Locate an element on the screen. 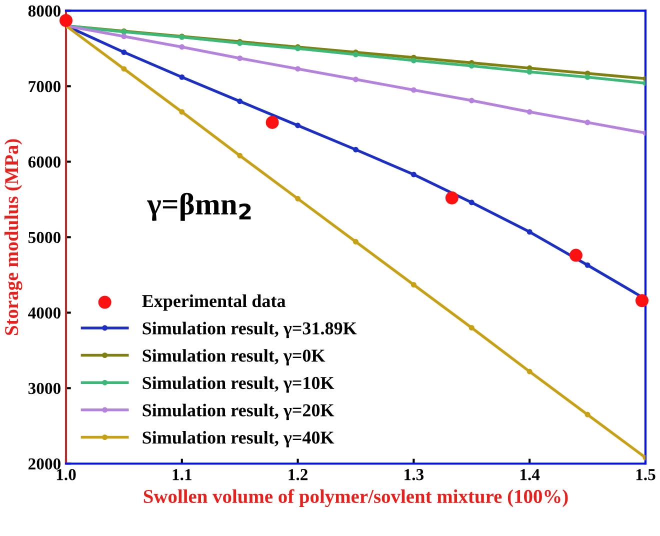  legend-label: Simulation result, γ=0K is located at coordinates (234, 357).